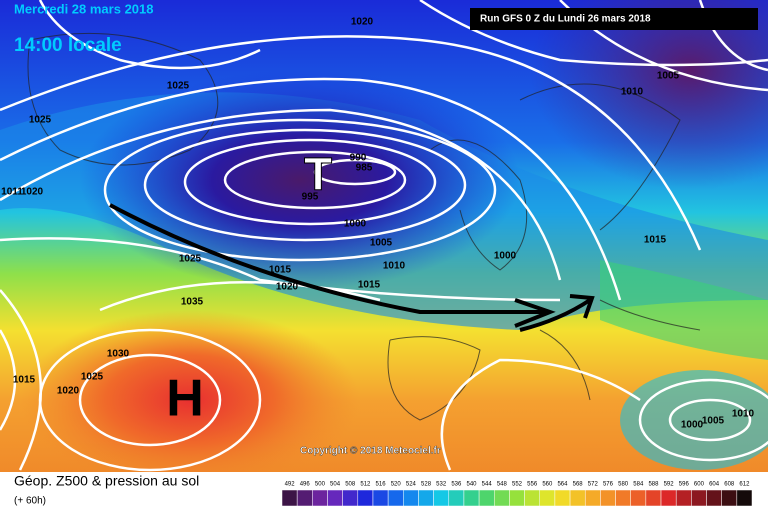 This screenshot has width=768, height=517. Describe the element at coordinates (185, 399) in the screenshot. I see `high-symbol: H` at that location.